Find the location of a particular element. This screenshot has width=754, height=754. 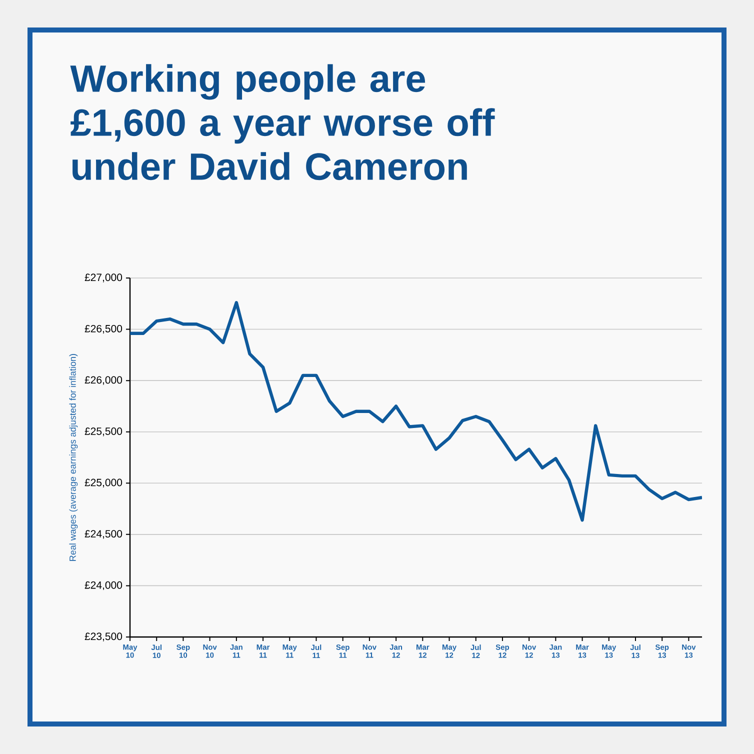

y-tick-label: £26,000 is located at coordinates (103, 380).